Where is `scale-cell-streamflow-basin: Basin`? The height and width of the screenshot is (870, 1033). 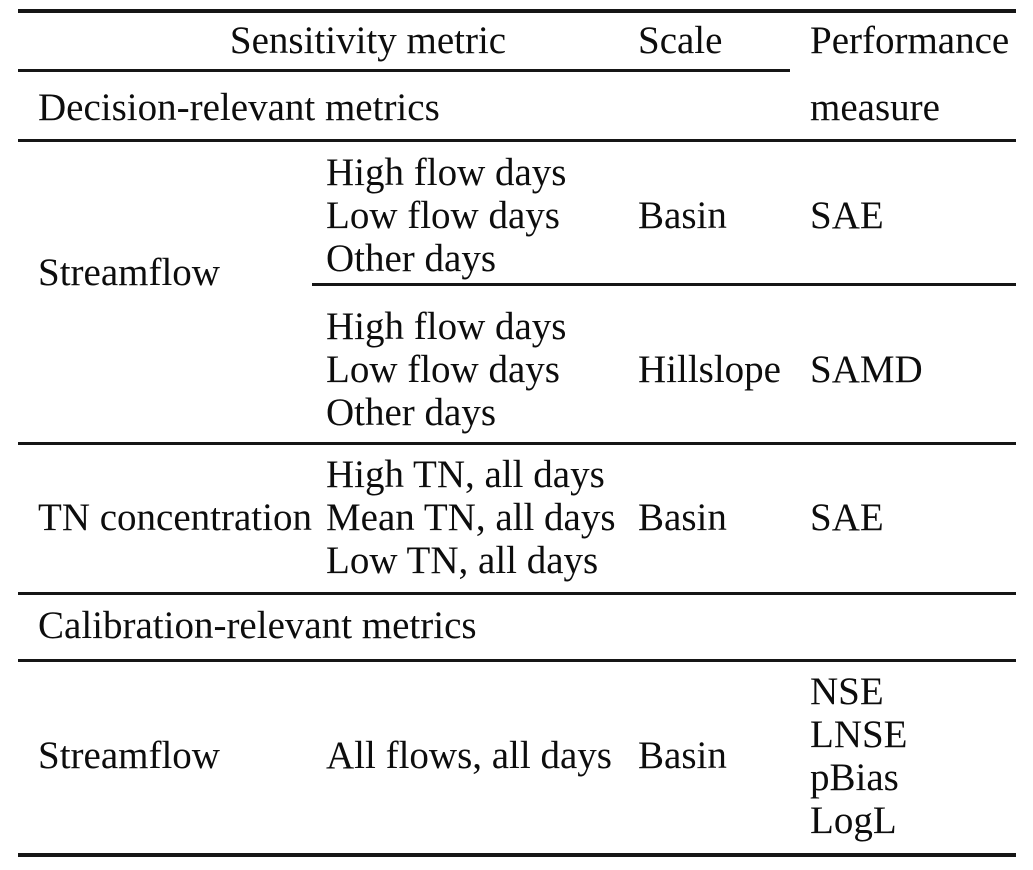 scale-cell-streamflow-basin: Basin is located at coordinates (682, 215).